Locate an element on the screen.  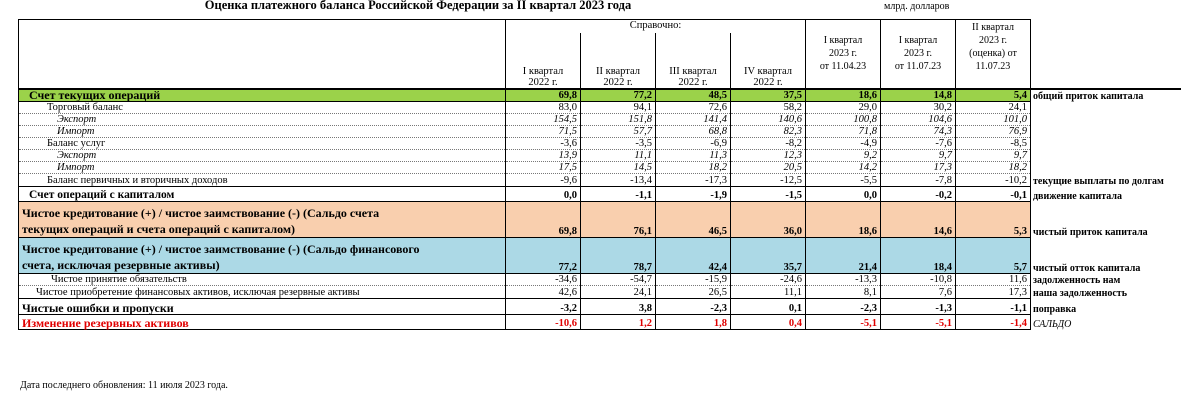
cell: -9,6 is located at coordinates (543, 180).